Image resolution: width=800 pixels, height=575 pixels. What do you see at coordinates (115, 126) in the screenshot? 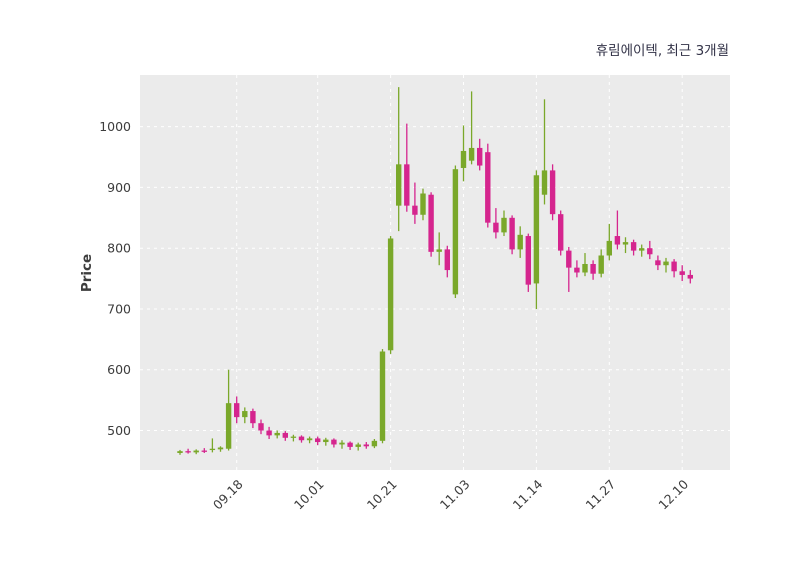
I see `y-tick-label: 1000` at bounding box center [115, 126].